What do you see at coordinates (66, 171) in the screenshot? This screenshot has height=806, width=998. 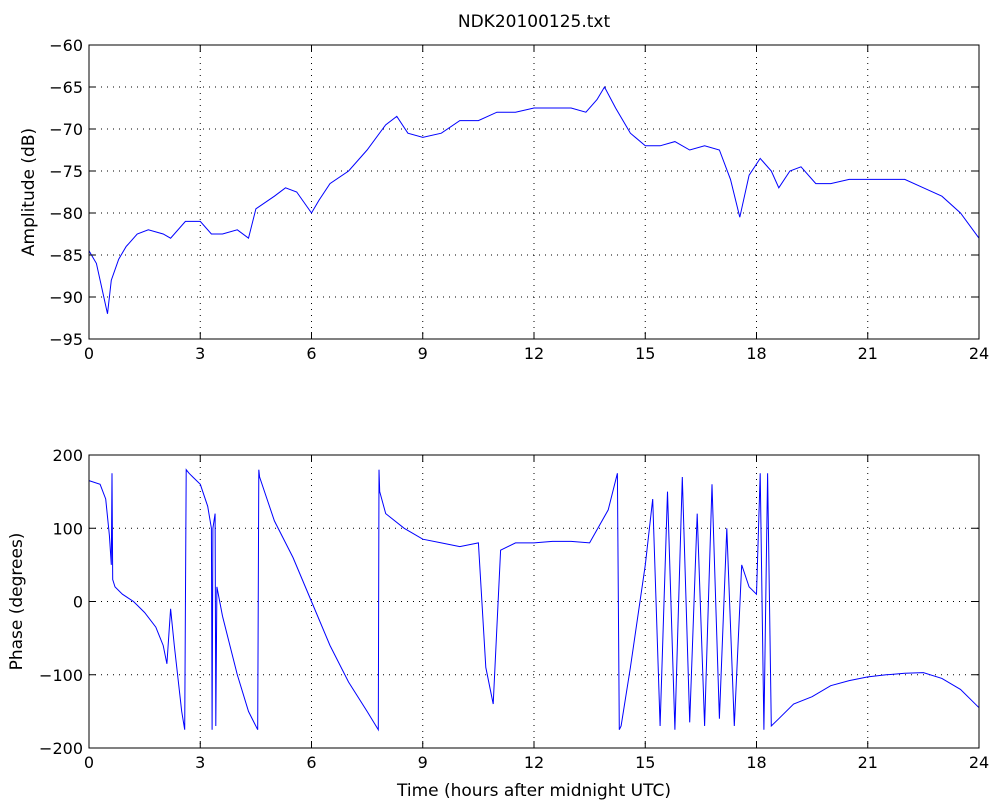 I see `y-tick-label: −75` at bounding box center [66, 171].